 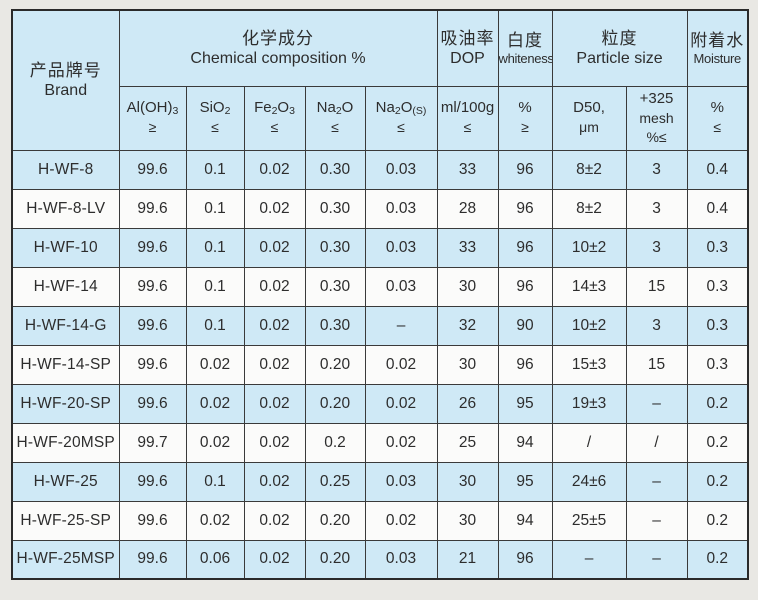 I want to click on header-chemical-en: Chemical composition %, so click(x=278, y=58).